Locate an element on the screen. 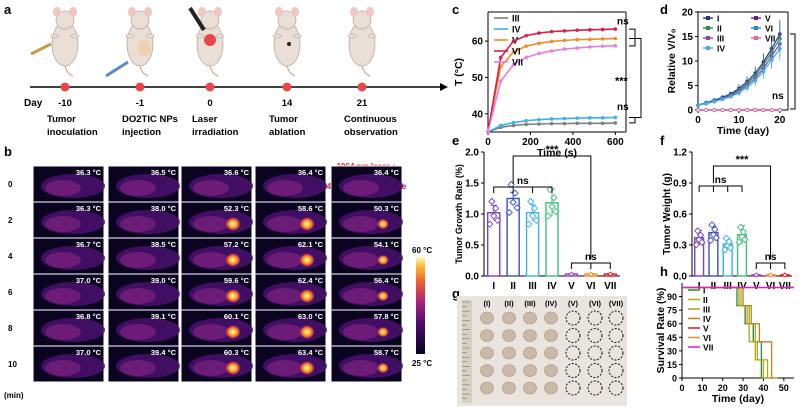 The width and height of the screenshot is (802, 415). x-tick-label: VI is located at coordinates (771, 286).